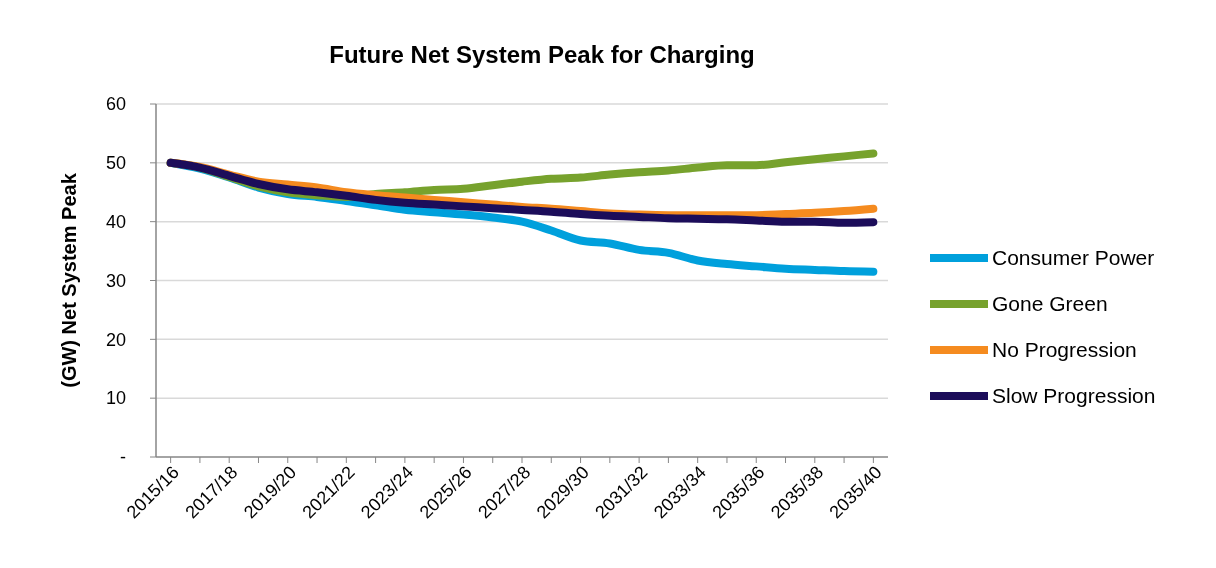 Image resolution: width=1216 pixels, height=568 pixels. What do you see at coordinates (69, 280) in the screenshot?
I see `y-axis-title: (GW) Net System Peak` at bounding box center [69, 280].